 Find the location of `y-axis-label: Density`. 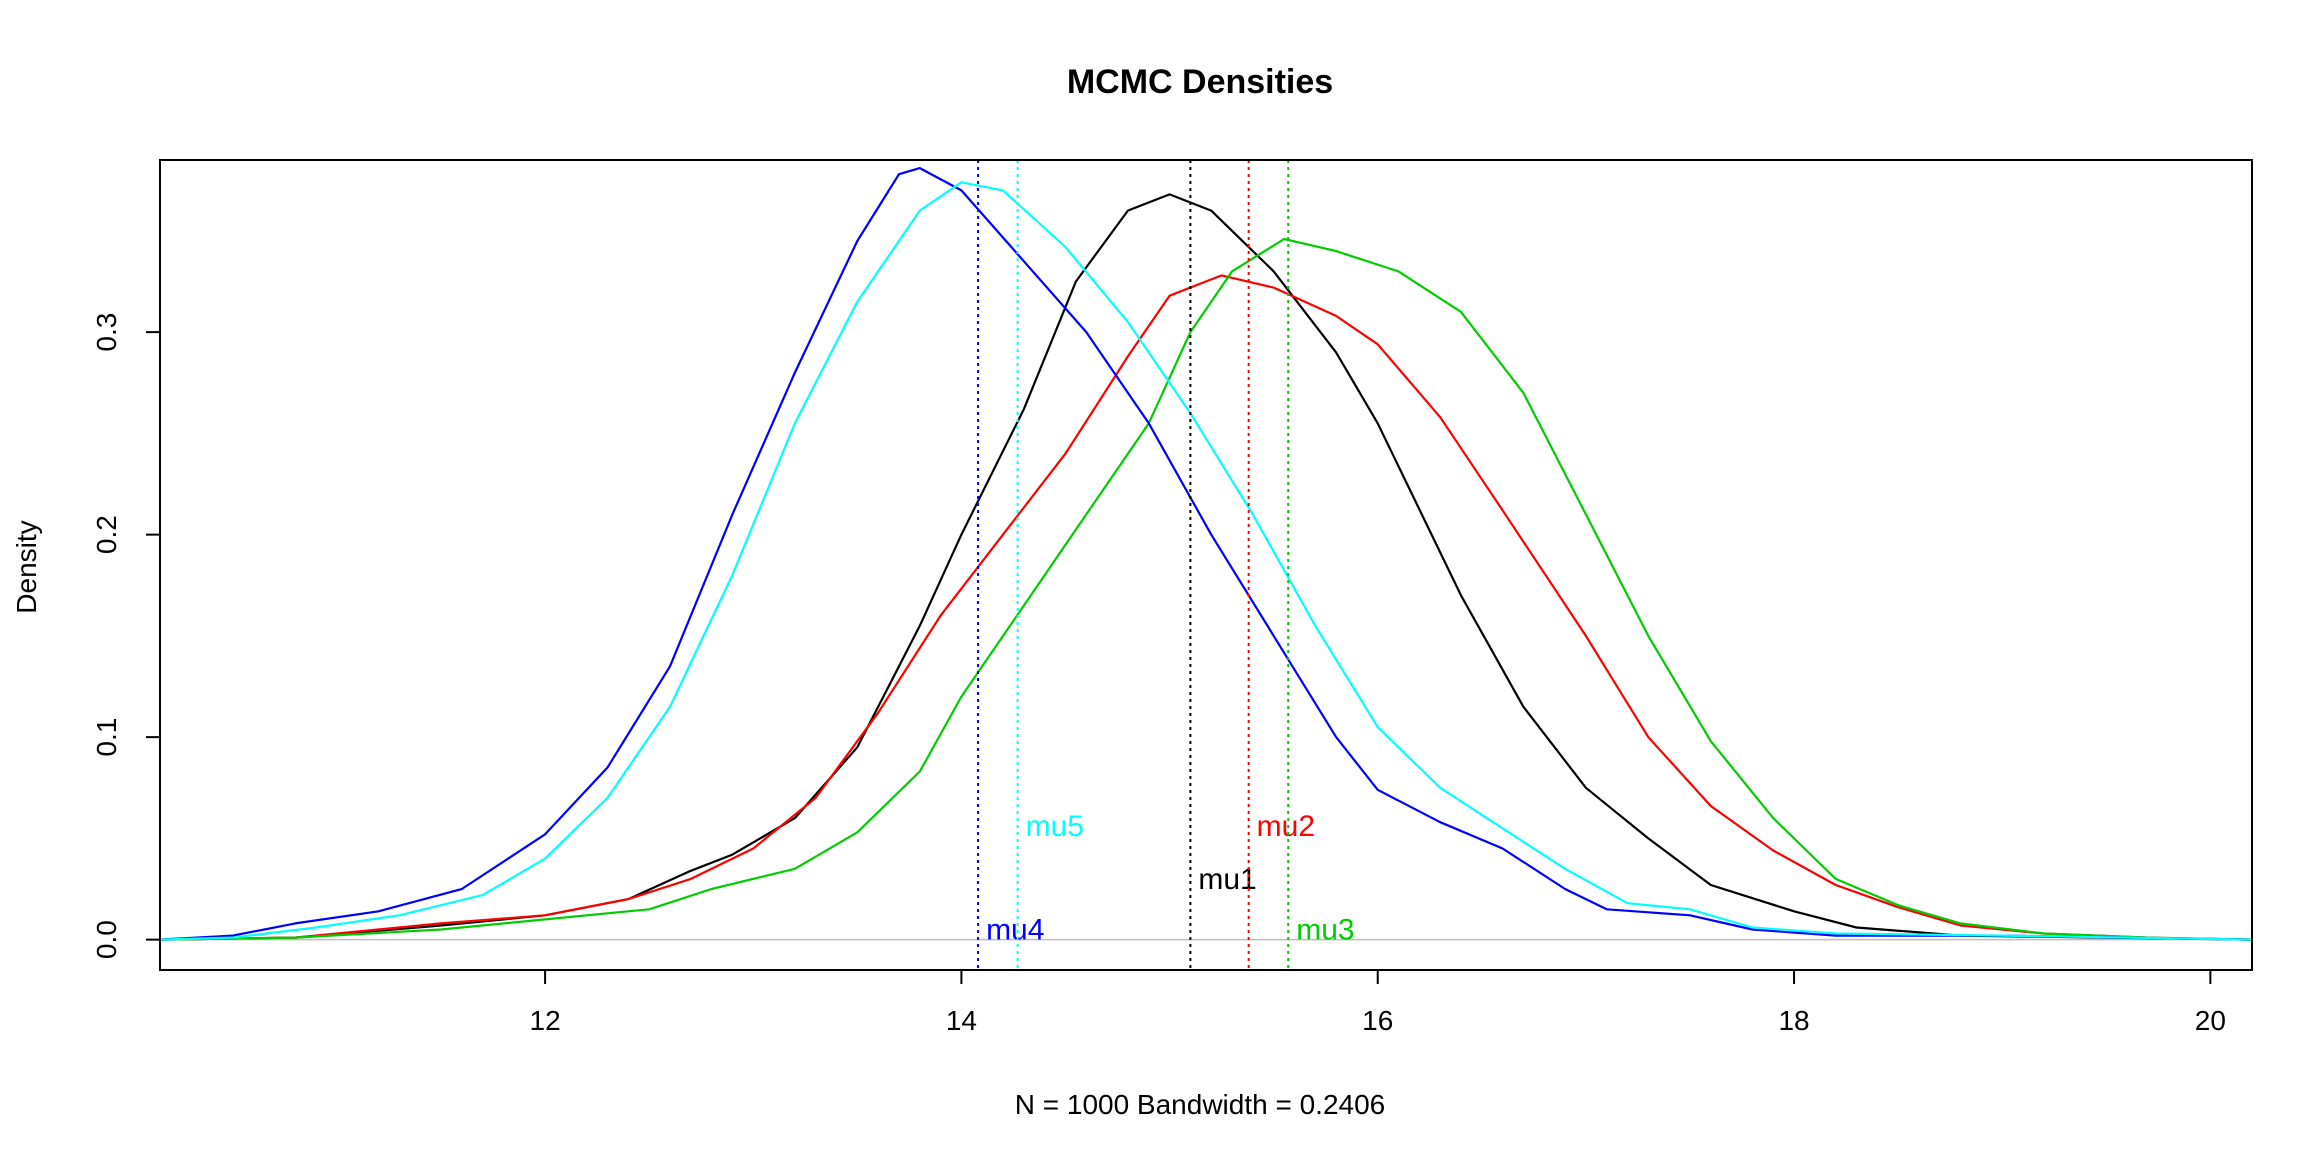

y-axis-label: Density is located at coordinates (26, 566).